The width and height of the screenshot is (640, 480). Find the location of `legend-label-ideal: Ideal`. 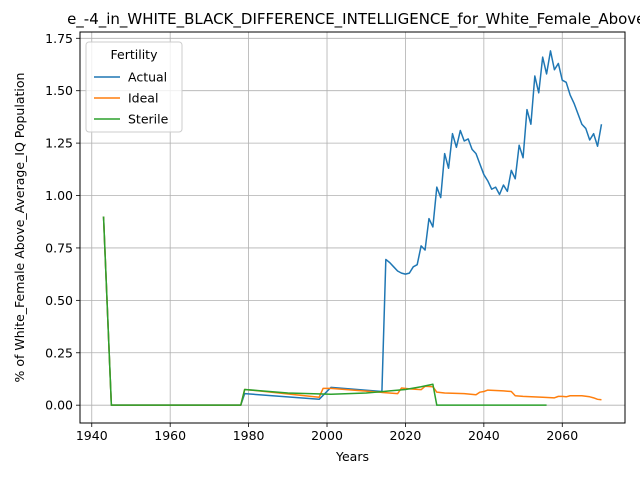

legend-label-ideal: Ideal is located at coordinates (143, 98).